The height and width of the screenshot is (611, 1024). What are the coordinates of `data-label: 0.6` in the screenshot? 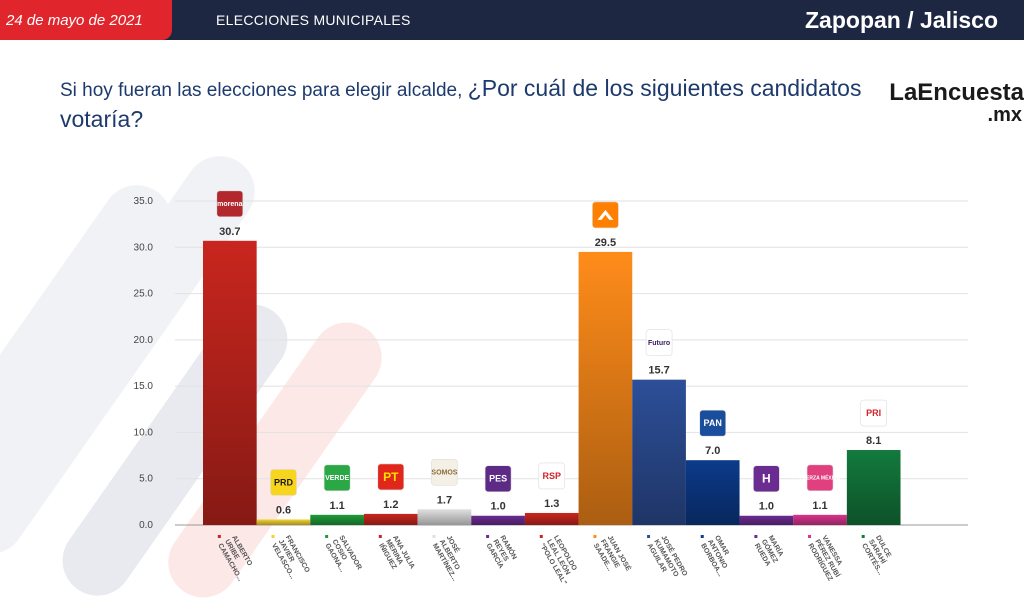 It's located at (283, 510).